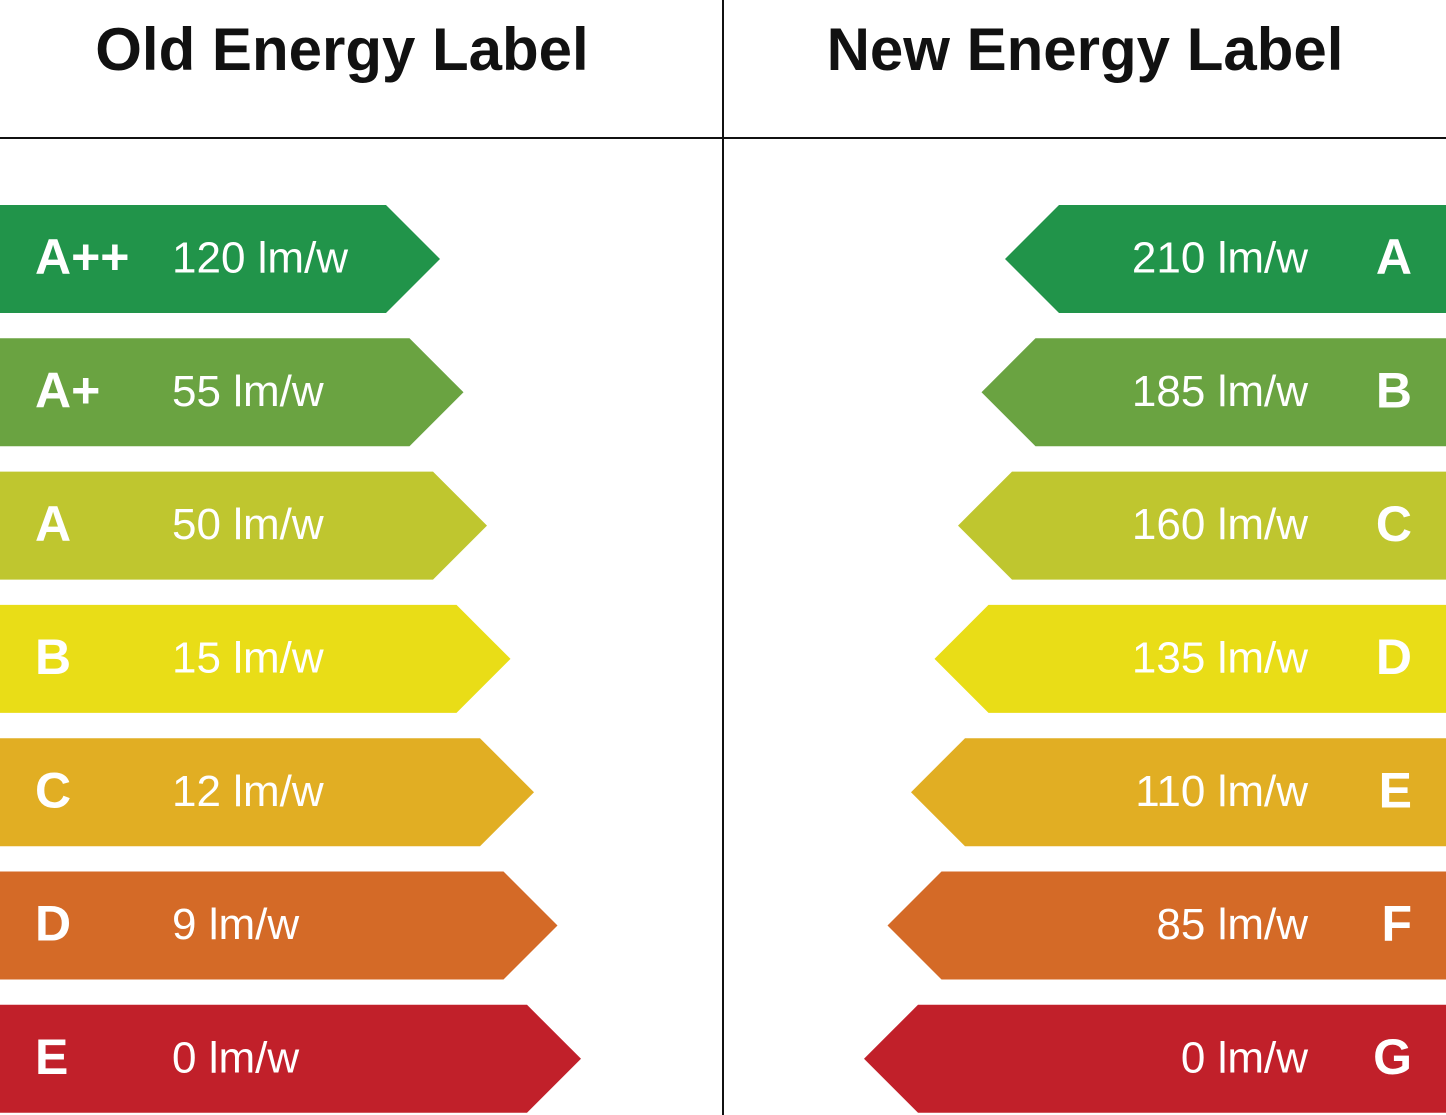 Image resolution: width=1446 pixels, height=1115 pixels. Describe the element at coordinates (1220, 524) in the screenshot. I see `new-value: 160 lm/w` at that location.